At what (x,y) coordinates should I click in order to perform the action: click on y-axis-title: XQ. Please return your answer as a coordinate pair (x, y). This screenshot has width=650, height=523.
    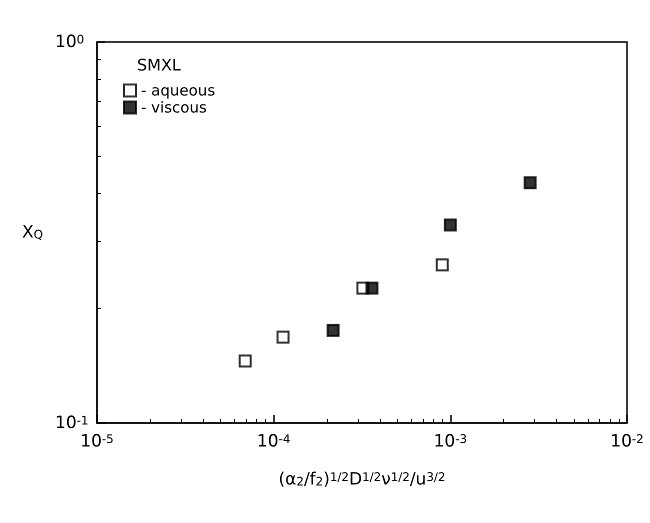
    Looking at the image, I should click on (33, 232).